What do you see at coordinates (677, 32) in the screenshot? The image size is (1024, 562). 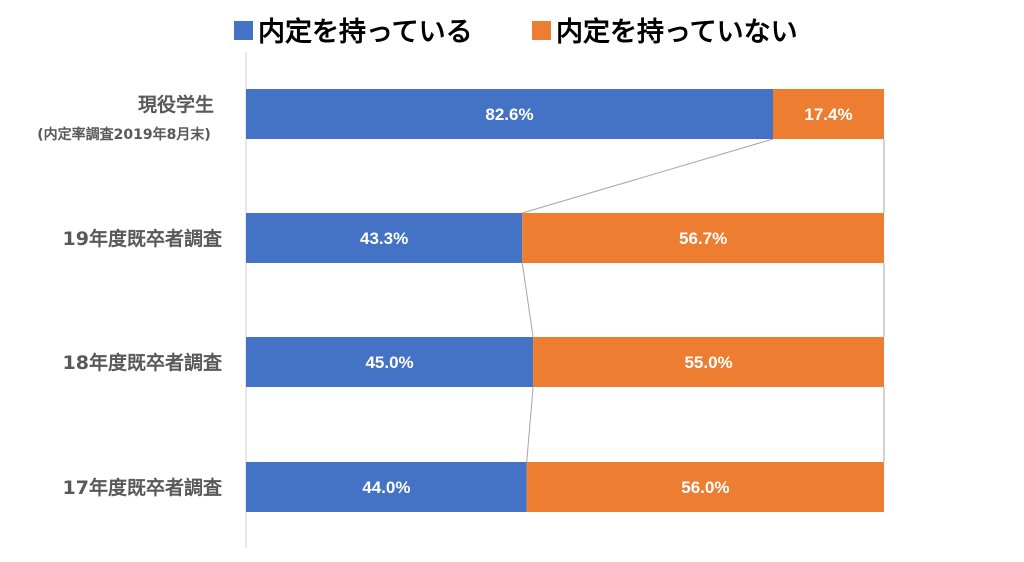 I see `legend-label: 内定を持っていない` at bounding box center [677, 32].